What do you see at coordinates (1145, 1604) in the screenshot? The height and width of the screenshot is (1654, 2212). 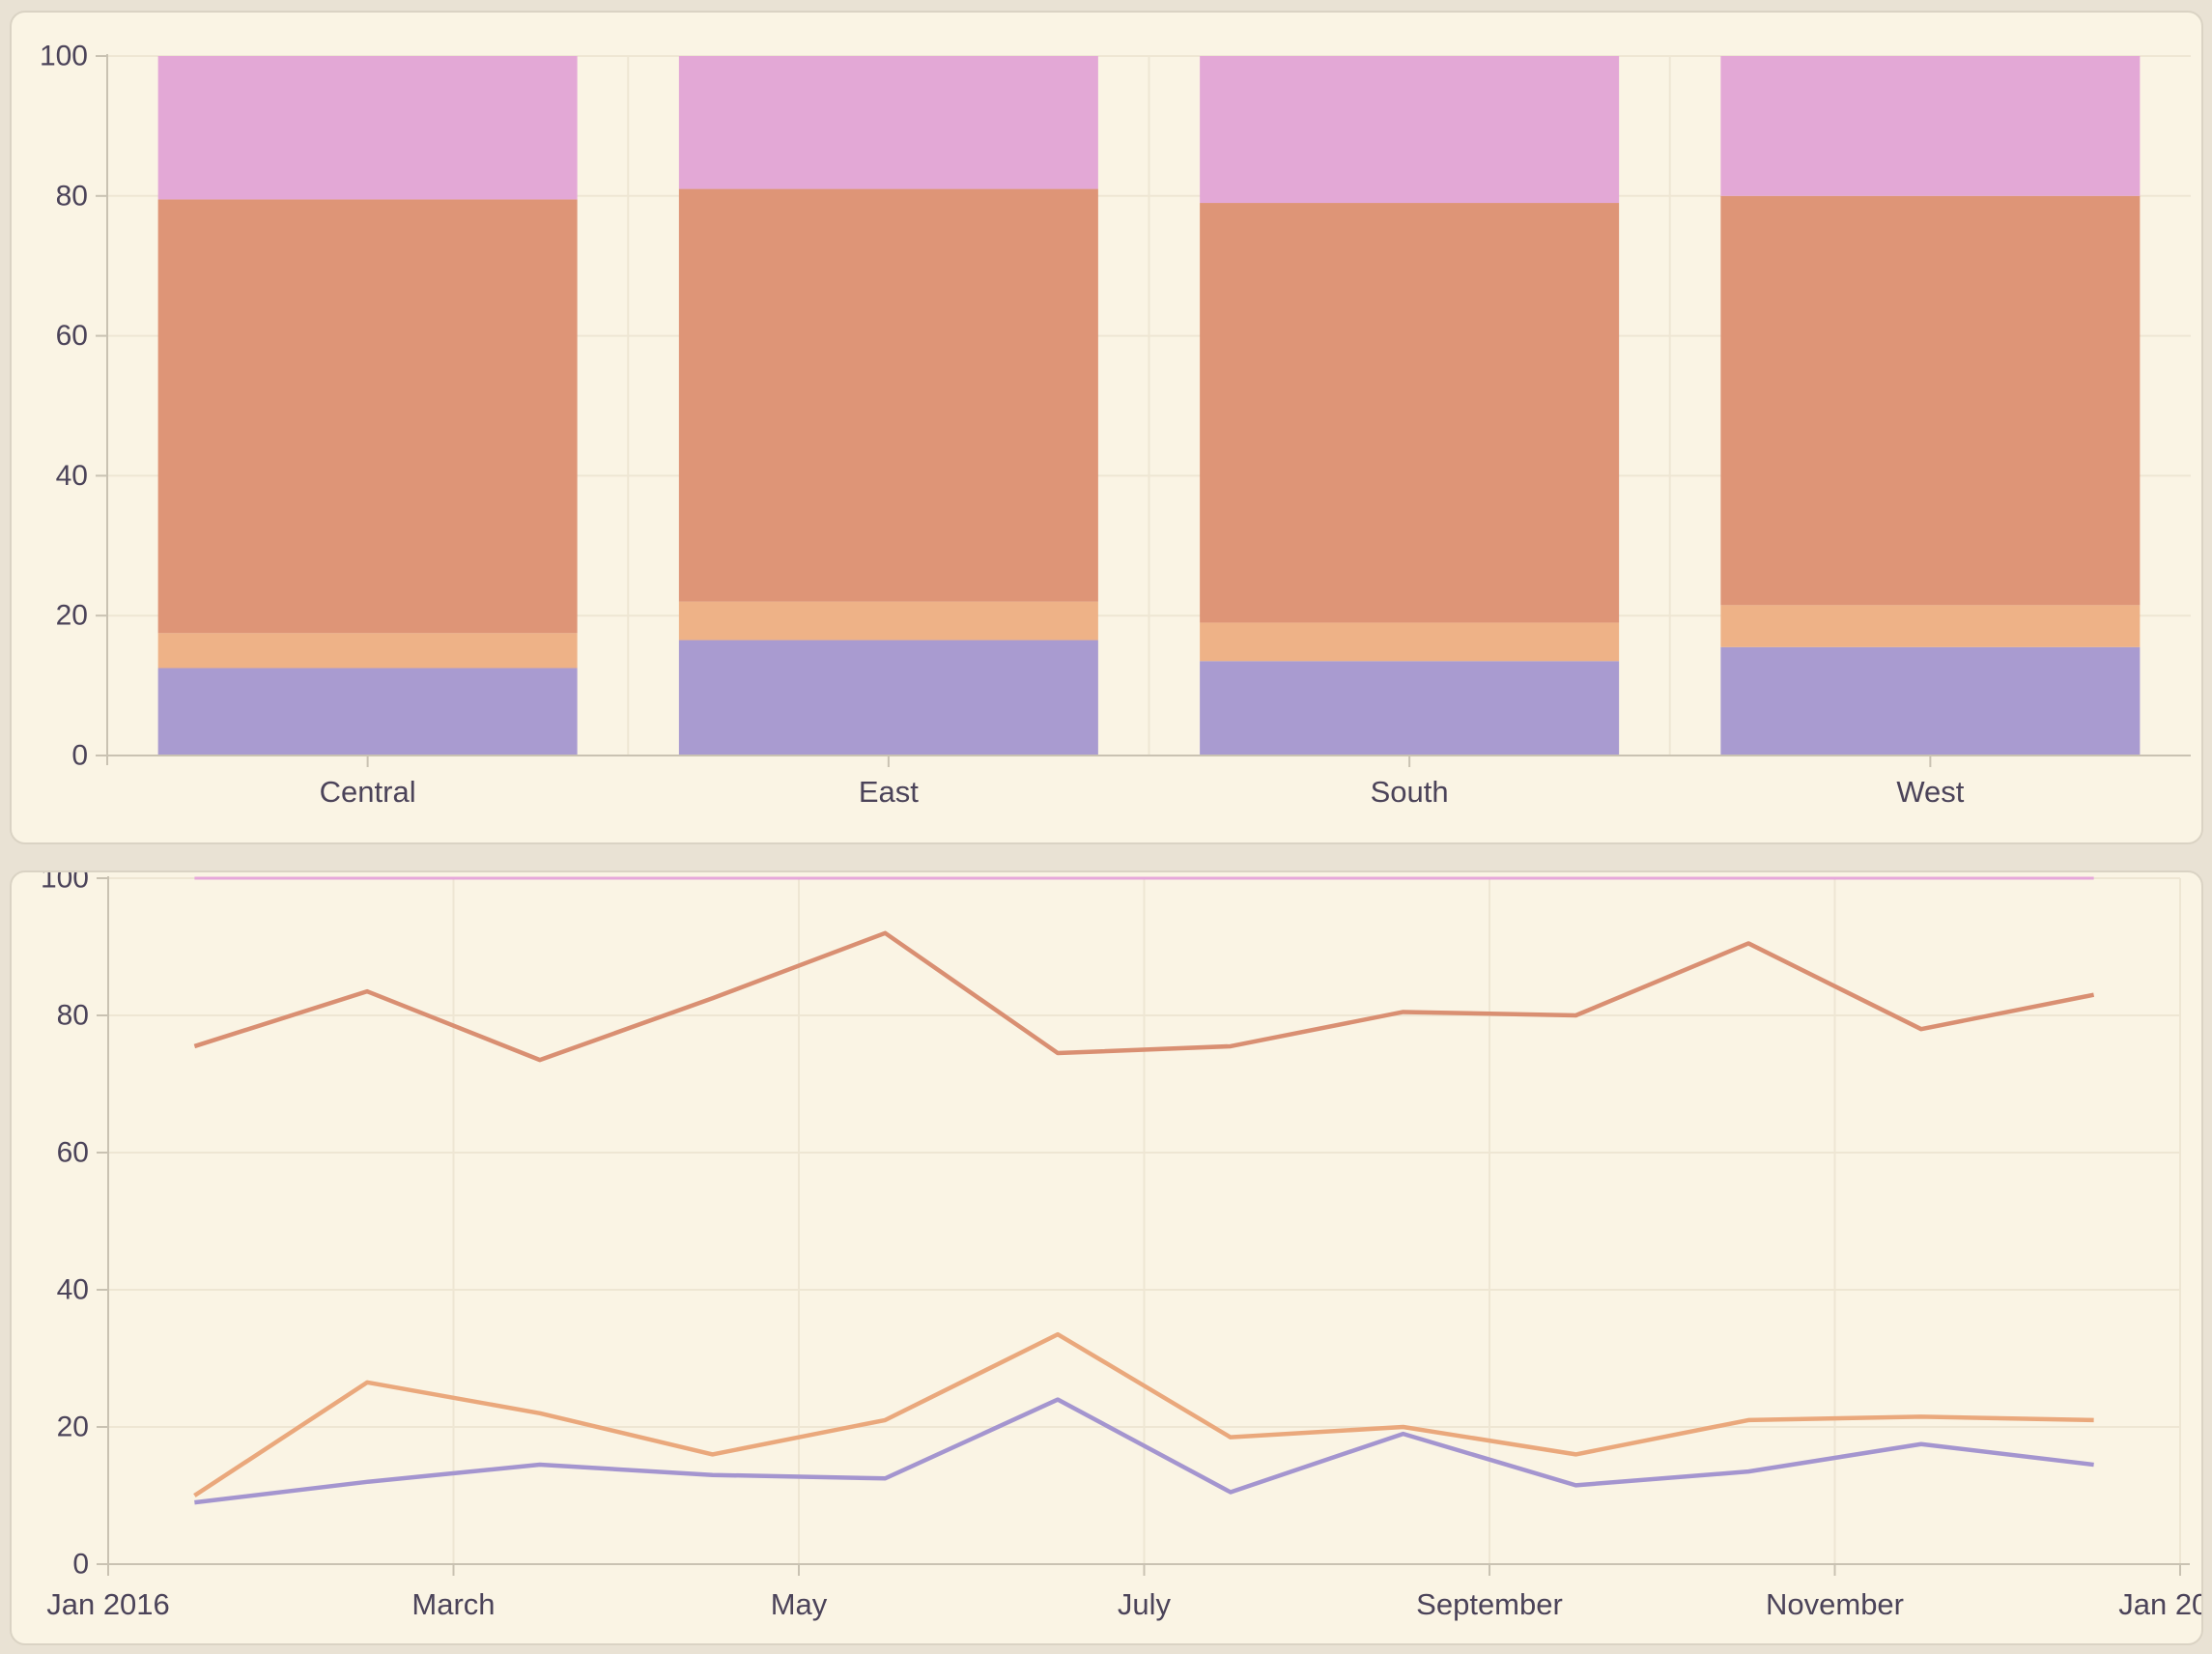 I see `x-tick-label: July` at bounding box center [1145, 1604].